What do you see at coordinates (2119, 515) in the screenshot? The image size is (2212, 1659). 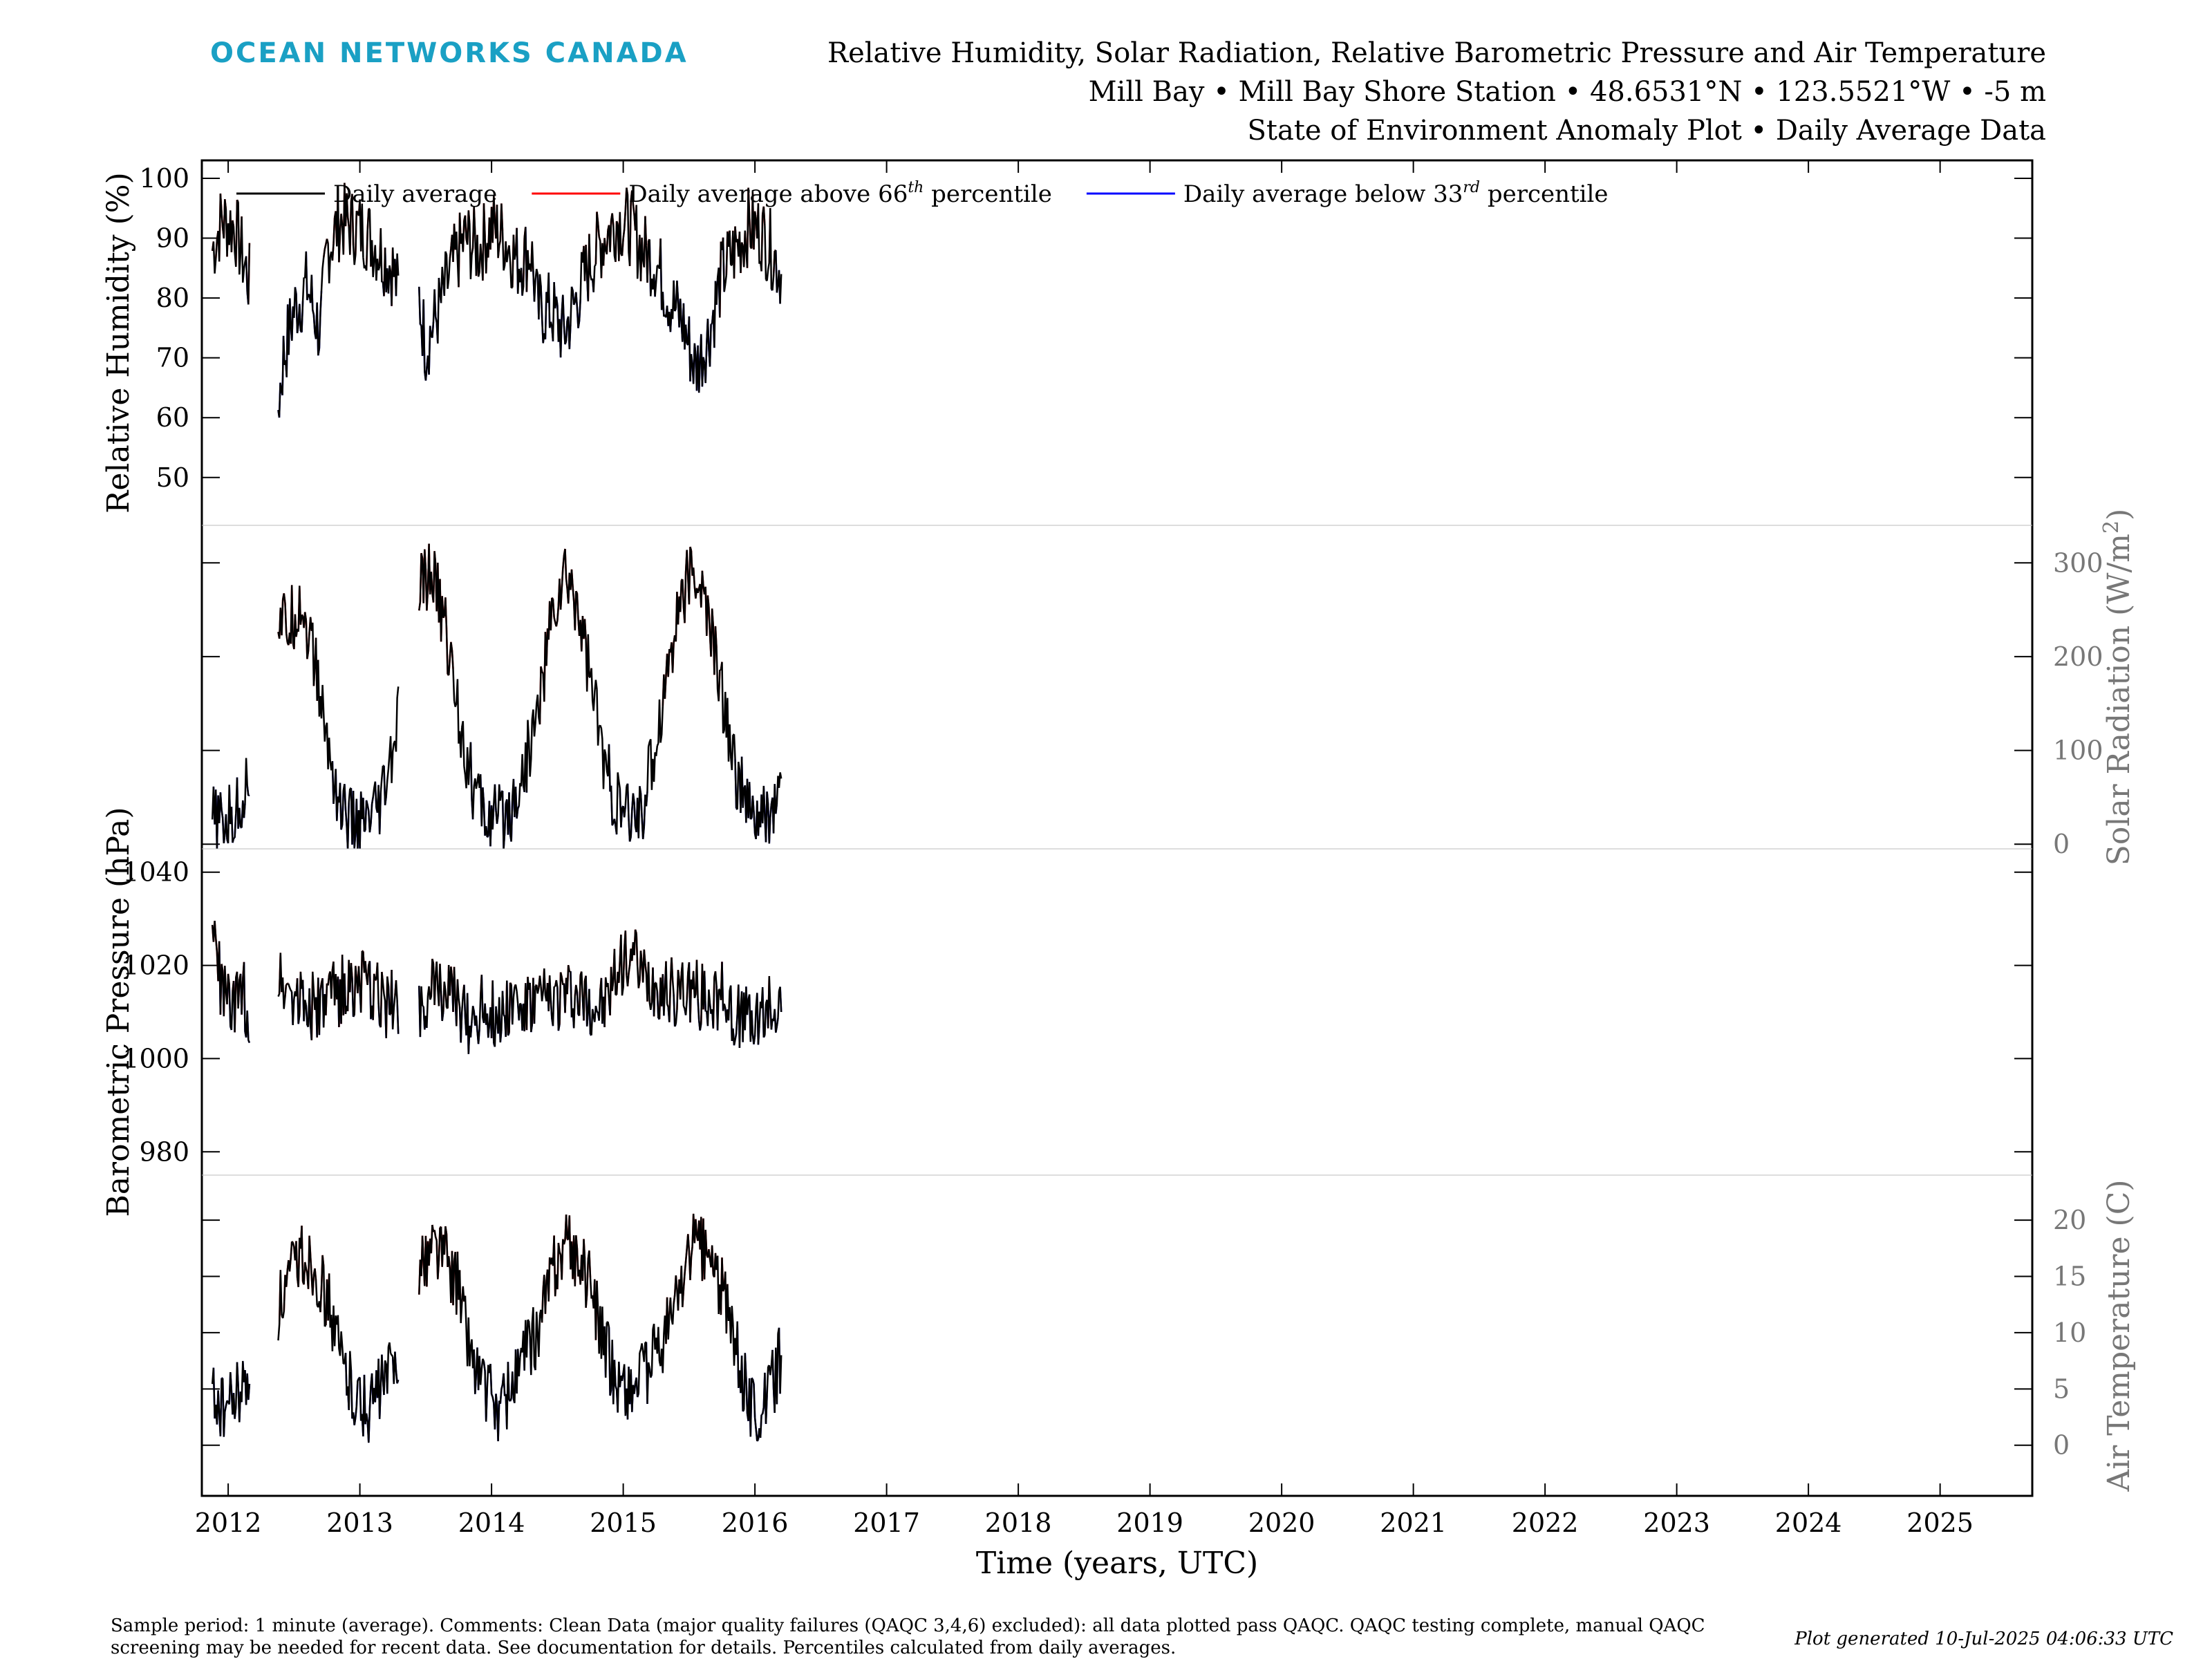 I see `solar-axis-label-close: )` at bounding box center [2119, 515].